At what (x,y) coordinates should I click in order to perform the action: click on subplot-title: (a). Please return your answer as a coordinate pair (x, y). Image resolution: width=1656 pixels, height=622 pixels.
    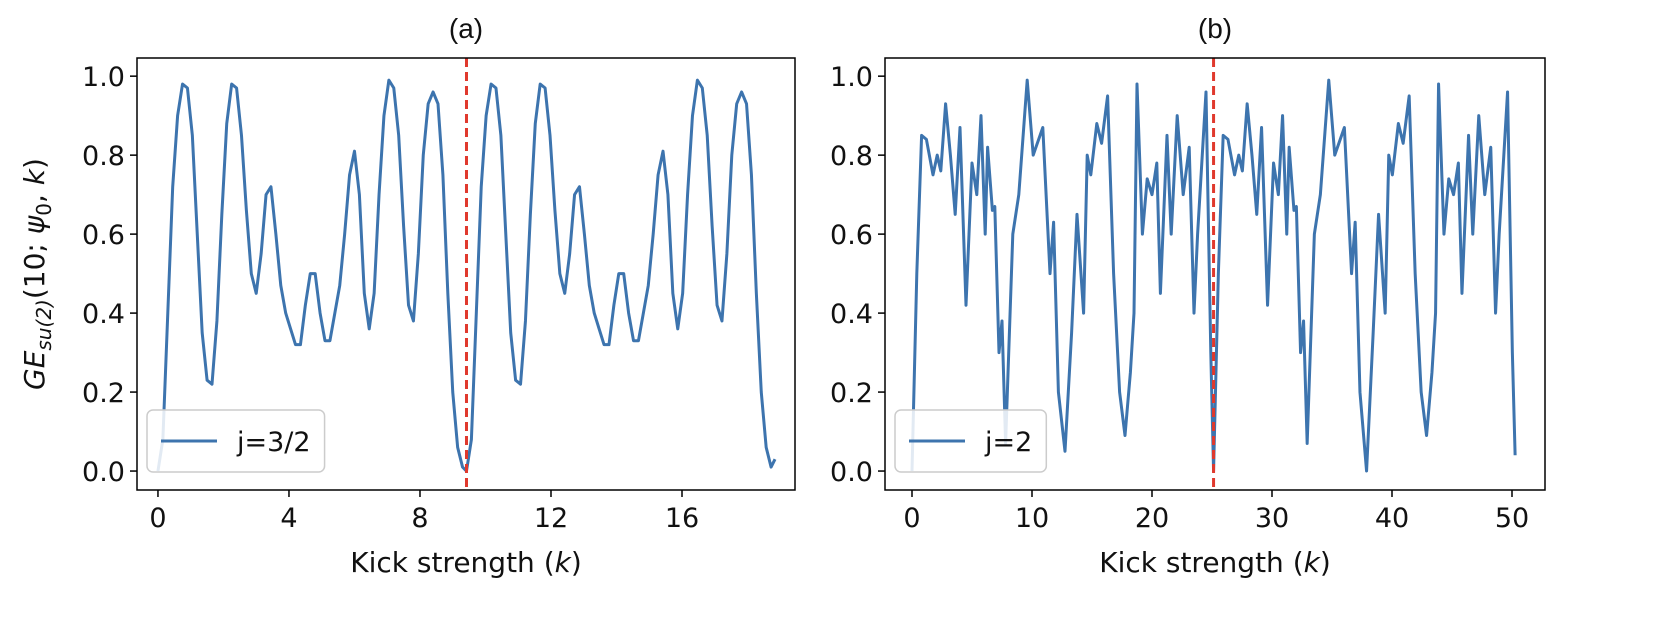
    Looking at the image, I should click on (466, 28).